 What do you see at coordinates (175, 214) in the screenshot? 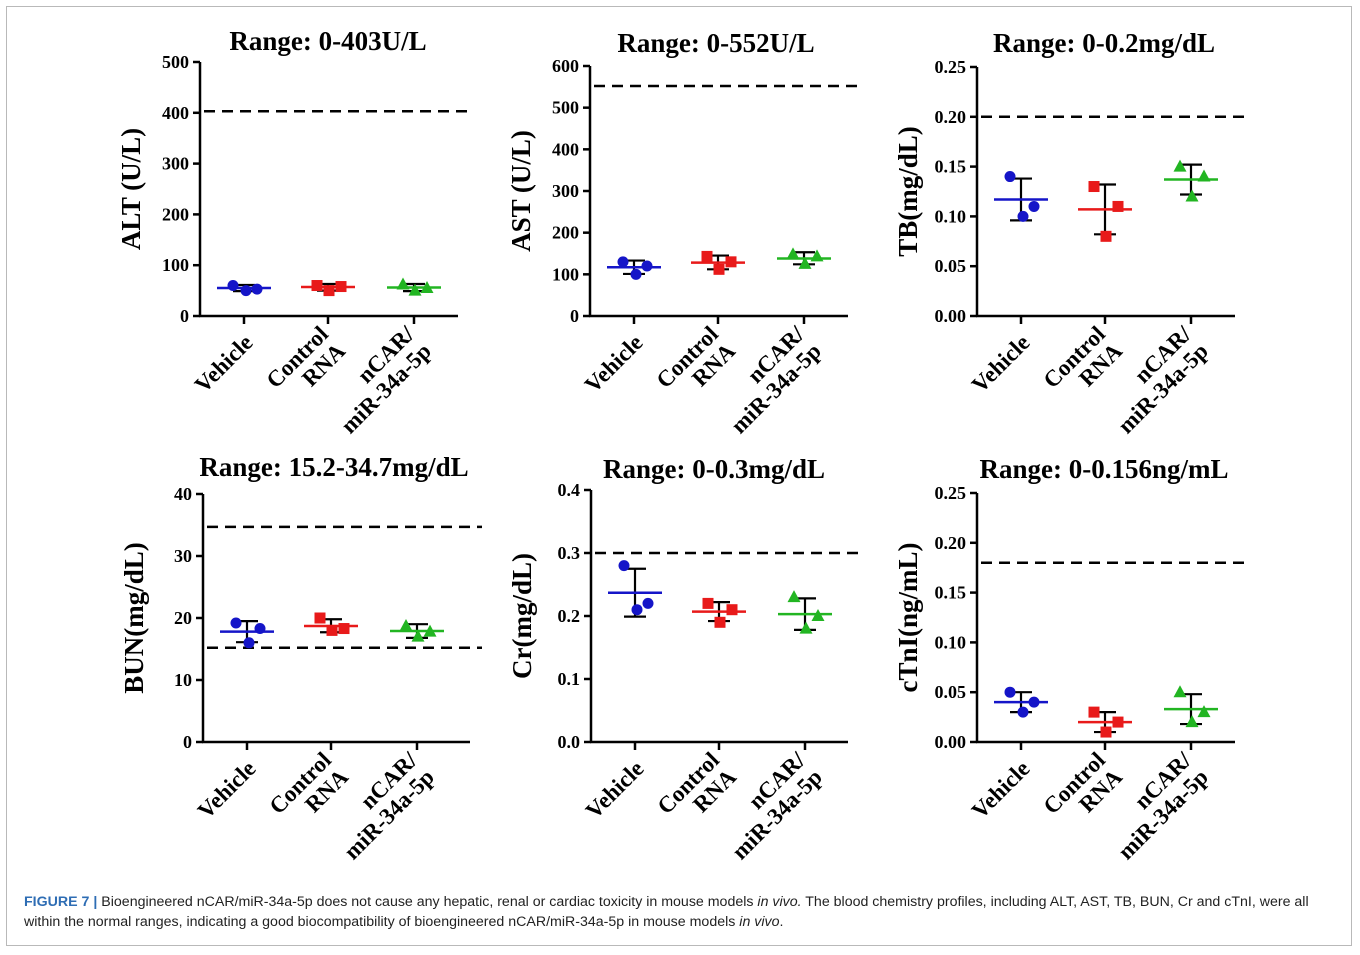
I see `y-tick-label: 200` at bounding box center [175, 214].